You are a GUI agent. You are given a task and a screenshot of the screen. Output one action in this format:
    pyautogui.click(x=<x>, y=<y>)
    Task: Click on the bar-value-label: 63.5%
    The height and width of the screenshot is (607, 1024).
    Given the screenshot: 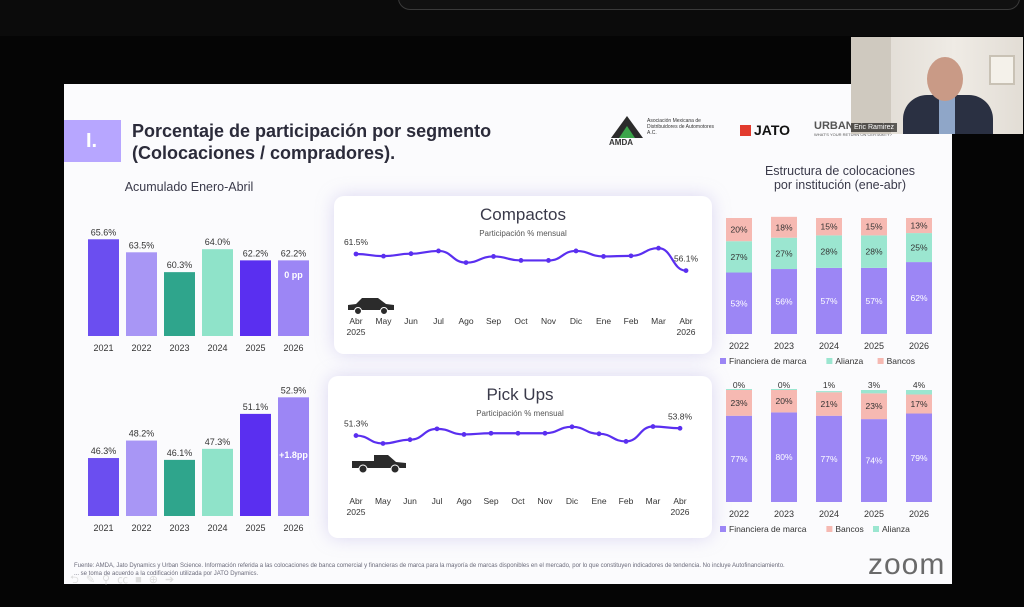 What is the action you would take?
    pyautogui.click(x=142, y=245)
    